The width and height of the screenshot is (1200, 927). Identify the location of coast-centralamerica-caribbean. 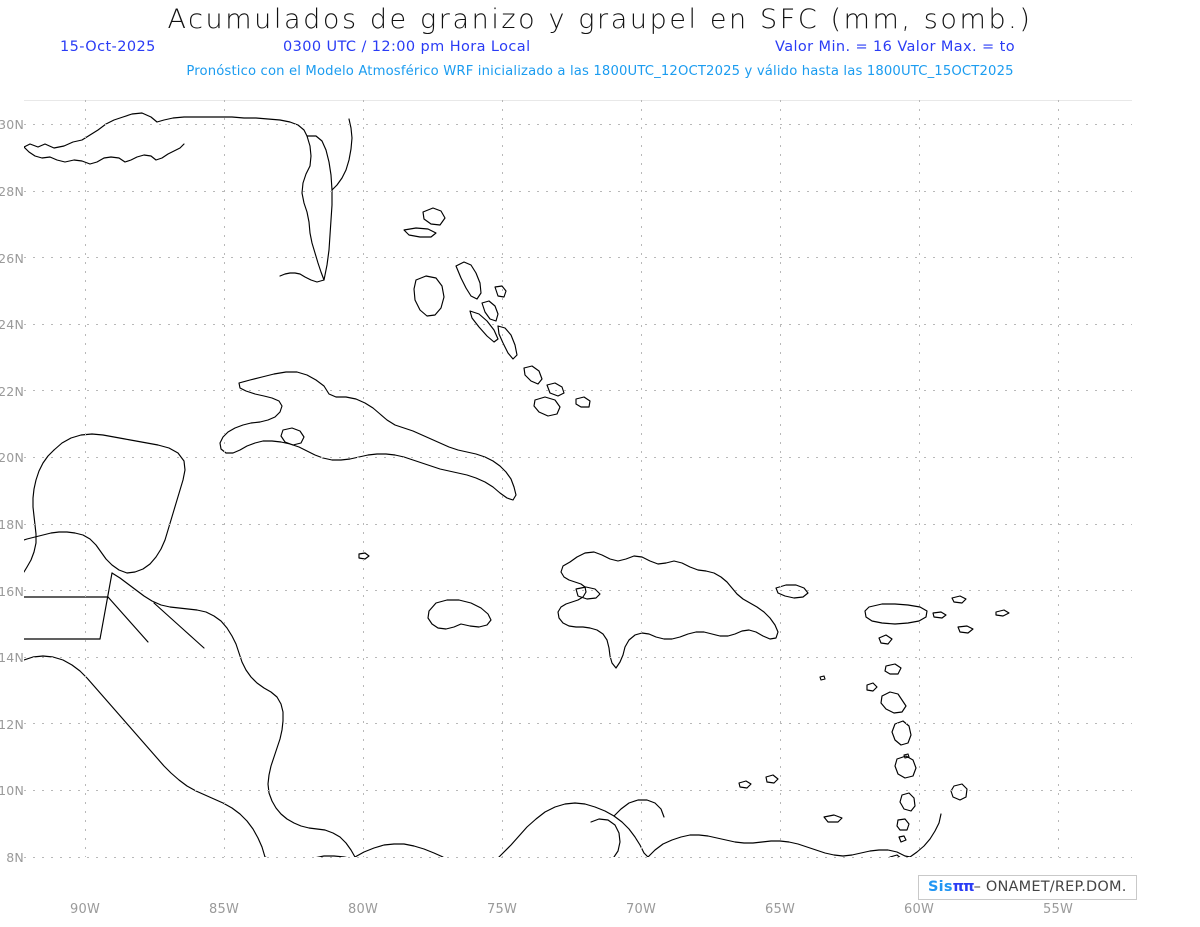
(233, 714).